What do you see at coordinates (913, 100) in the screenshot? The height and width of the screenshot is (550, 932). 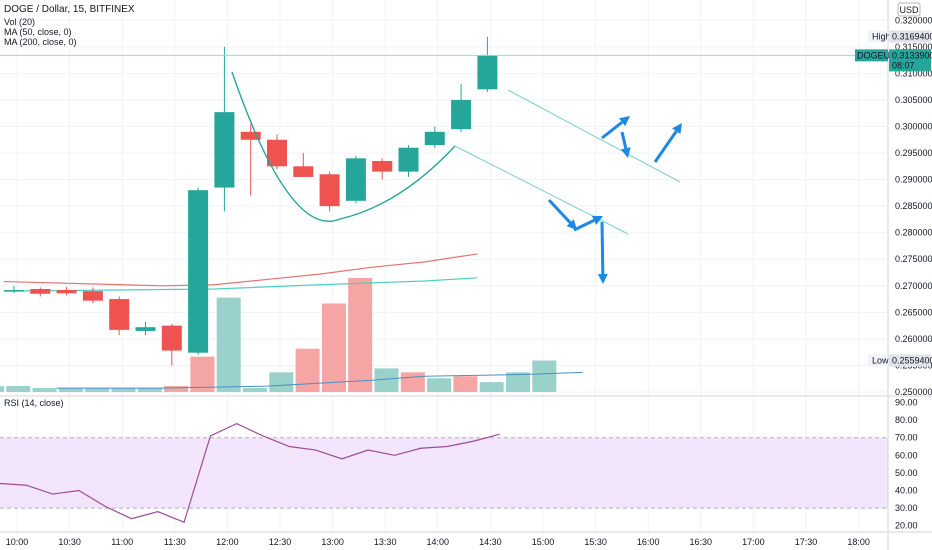 I see `price-tick-label: 0.30500000` at bounding box center [913, 100].